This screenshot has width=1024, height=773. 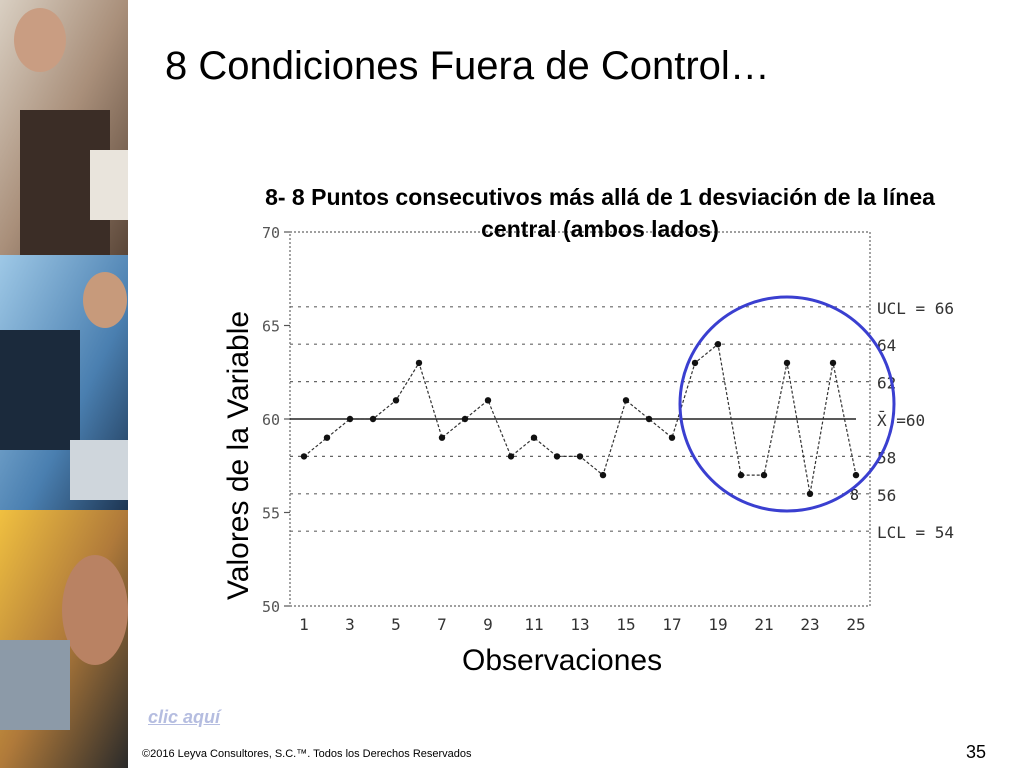 What do you see at coordinates (976, 752) in the screenshot?
I see `page-number: 35` at bounding box center [976, 752].